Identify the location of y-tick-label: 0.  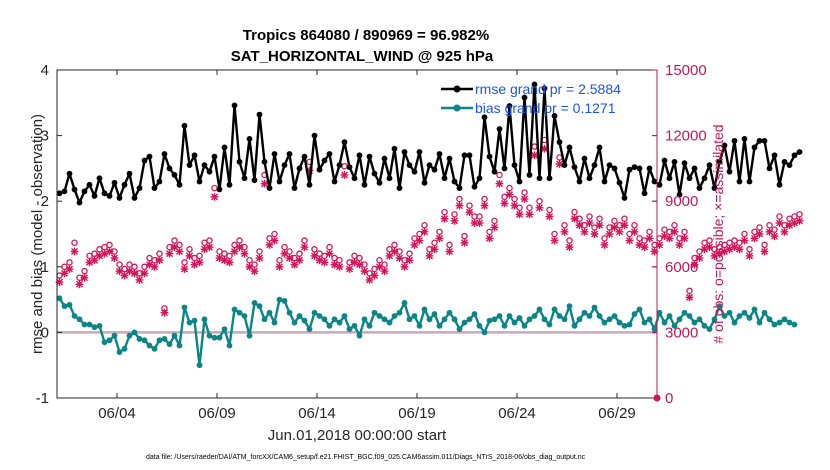
(45, 332).